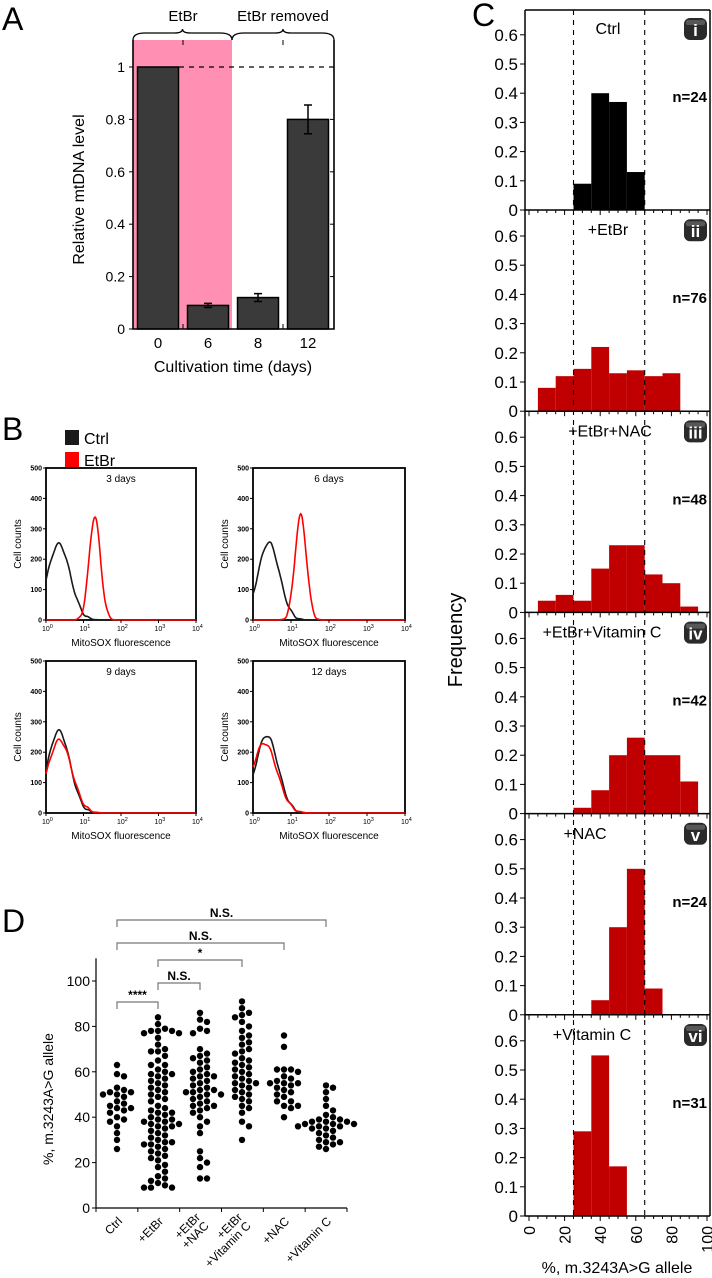 The width and height of the screenshot is (712, 1278). I want to click on histogram-ii: 0 0.1 0.2 0.3 0.4 0.5 0.6 +EtBr n=76 ii, so click(602, 320).